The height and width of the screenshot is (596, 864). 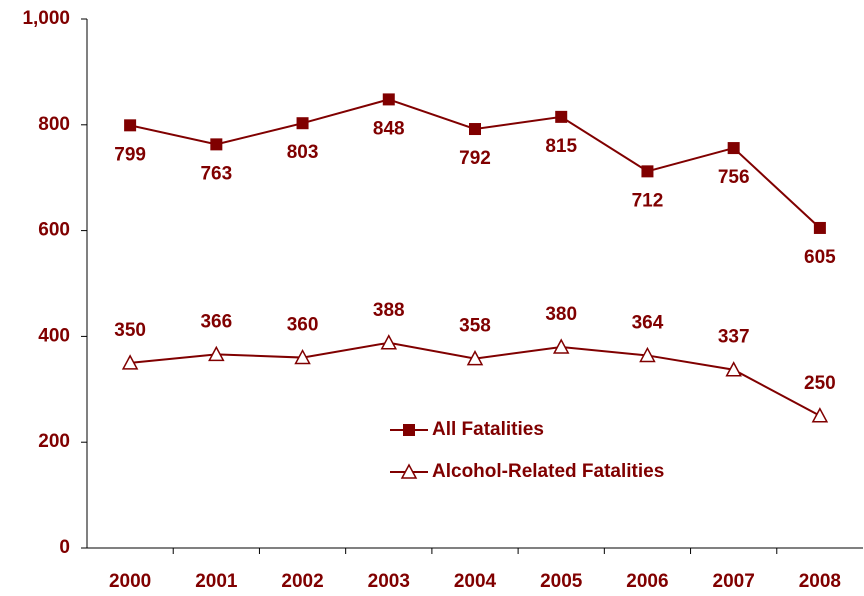 What do you see at coordinates (561, 581) in the screenshot?
I see `x-tick-label: 2005` at bounding box center [561, 581].